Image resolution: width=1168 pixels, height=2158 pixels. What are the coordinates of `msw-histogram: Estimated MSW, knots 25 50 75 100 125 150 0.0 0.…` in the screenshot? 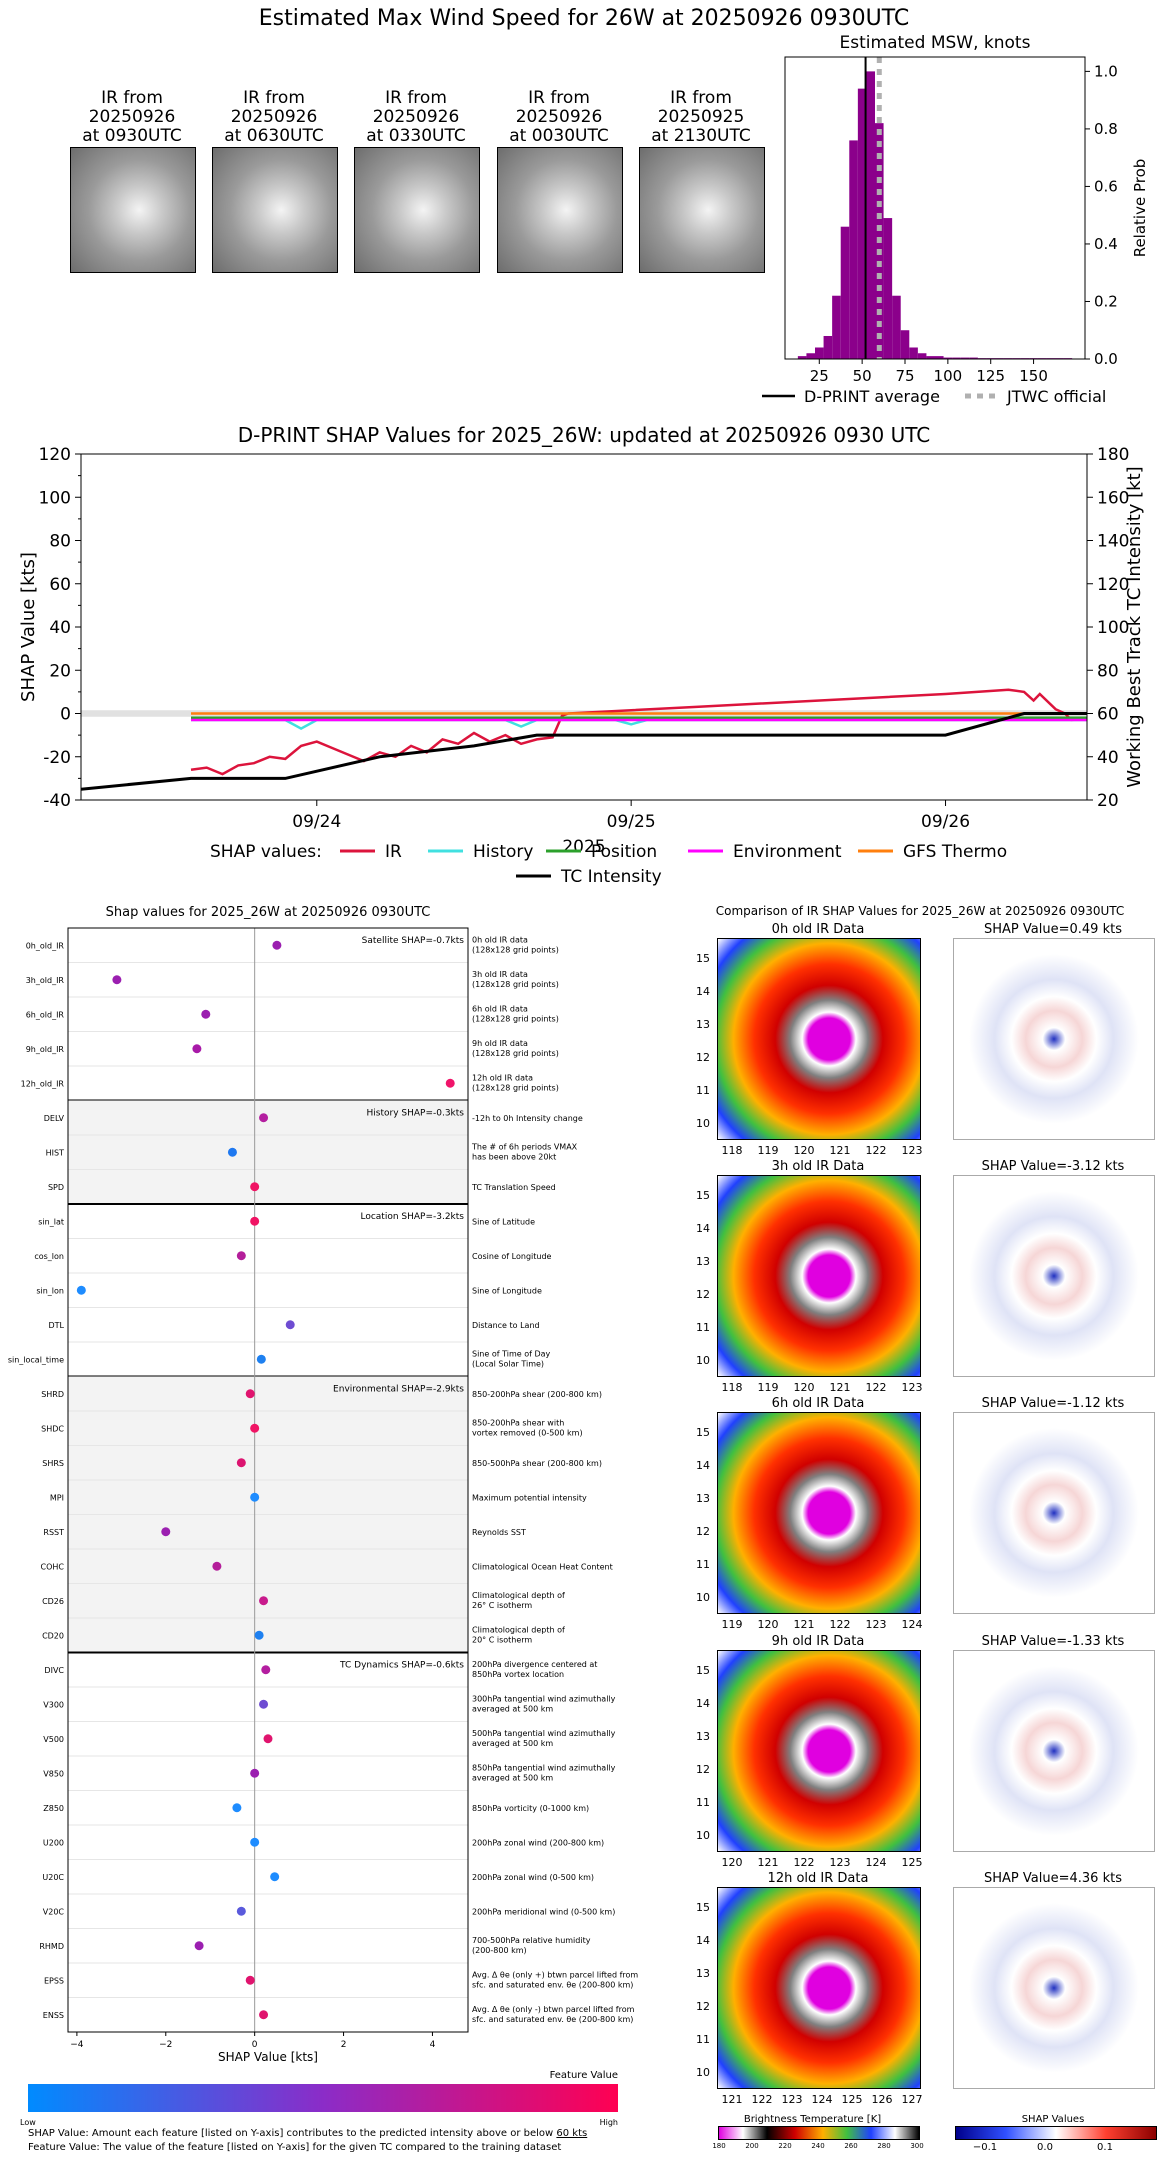 It's located at (955, 219).